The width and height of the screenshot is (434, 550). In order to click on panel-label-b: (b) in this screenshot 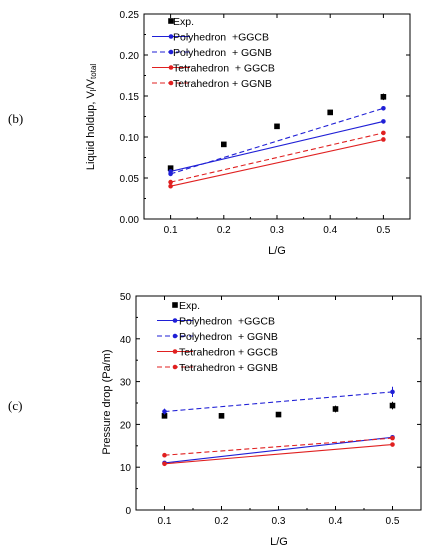, I will do `click(15, 118)`.